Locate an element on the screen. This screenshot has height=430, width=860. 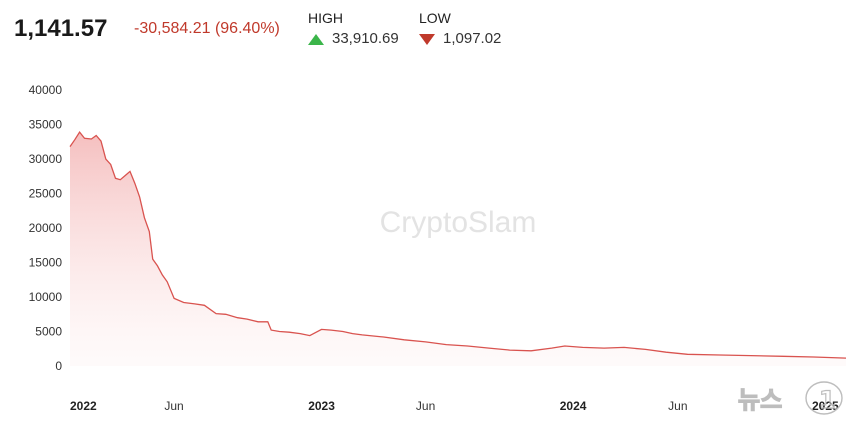
high-value: 33,910.69 is located at coordinates (365, 38).